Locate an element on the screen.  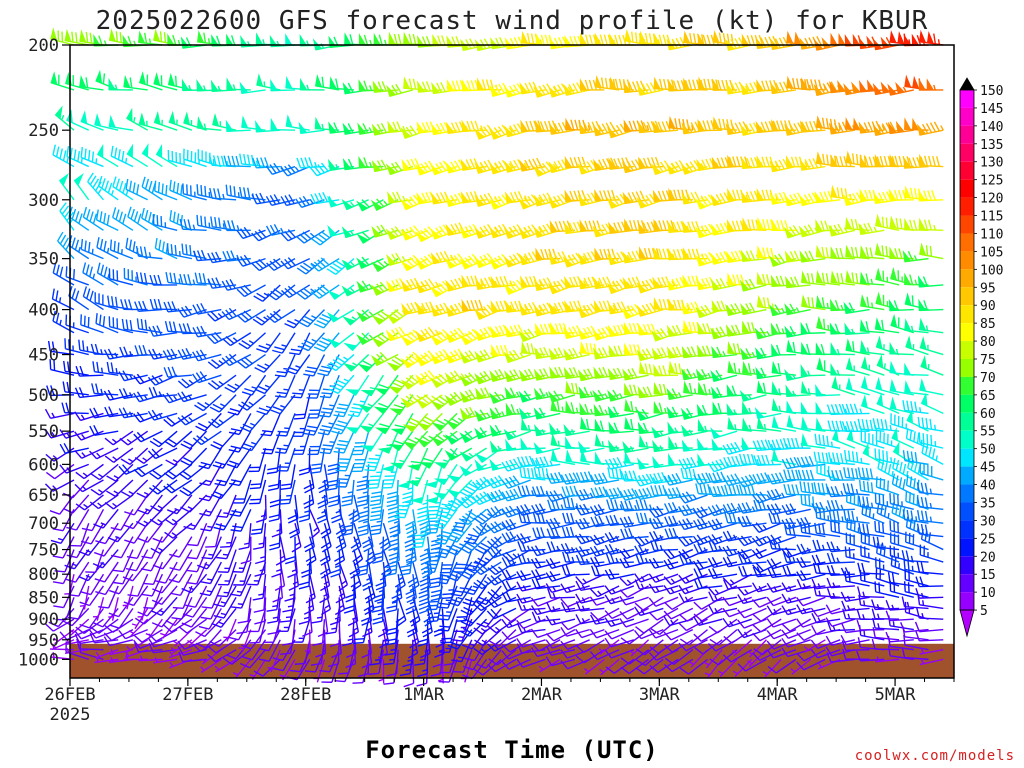
colorbar-label: 100 is located at coordinates (991, 270).